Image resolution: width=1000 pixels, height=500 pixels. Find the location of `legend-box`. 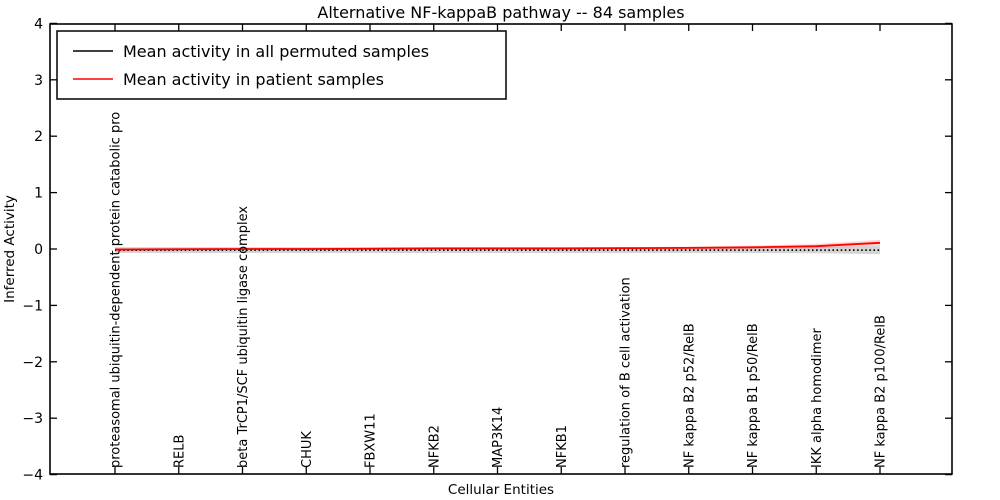

legend-box is located at coordinates (281, 65).